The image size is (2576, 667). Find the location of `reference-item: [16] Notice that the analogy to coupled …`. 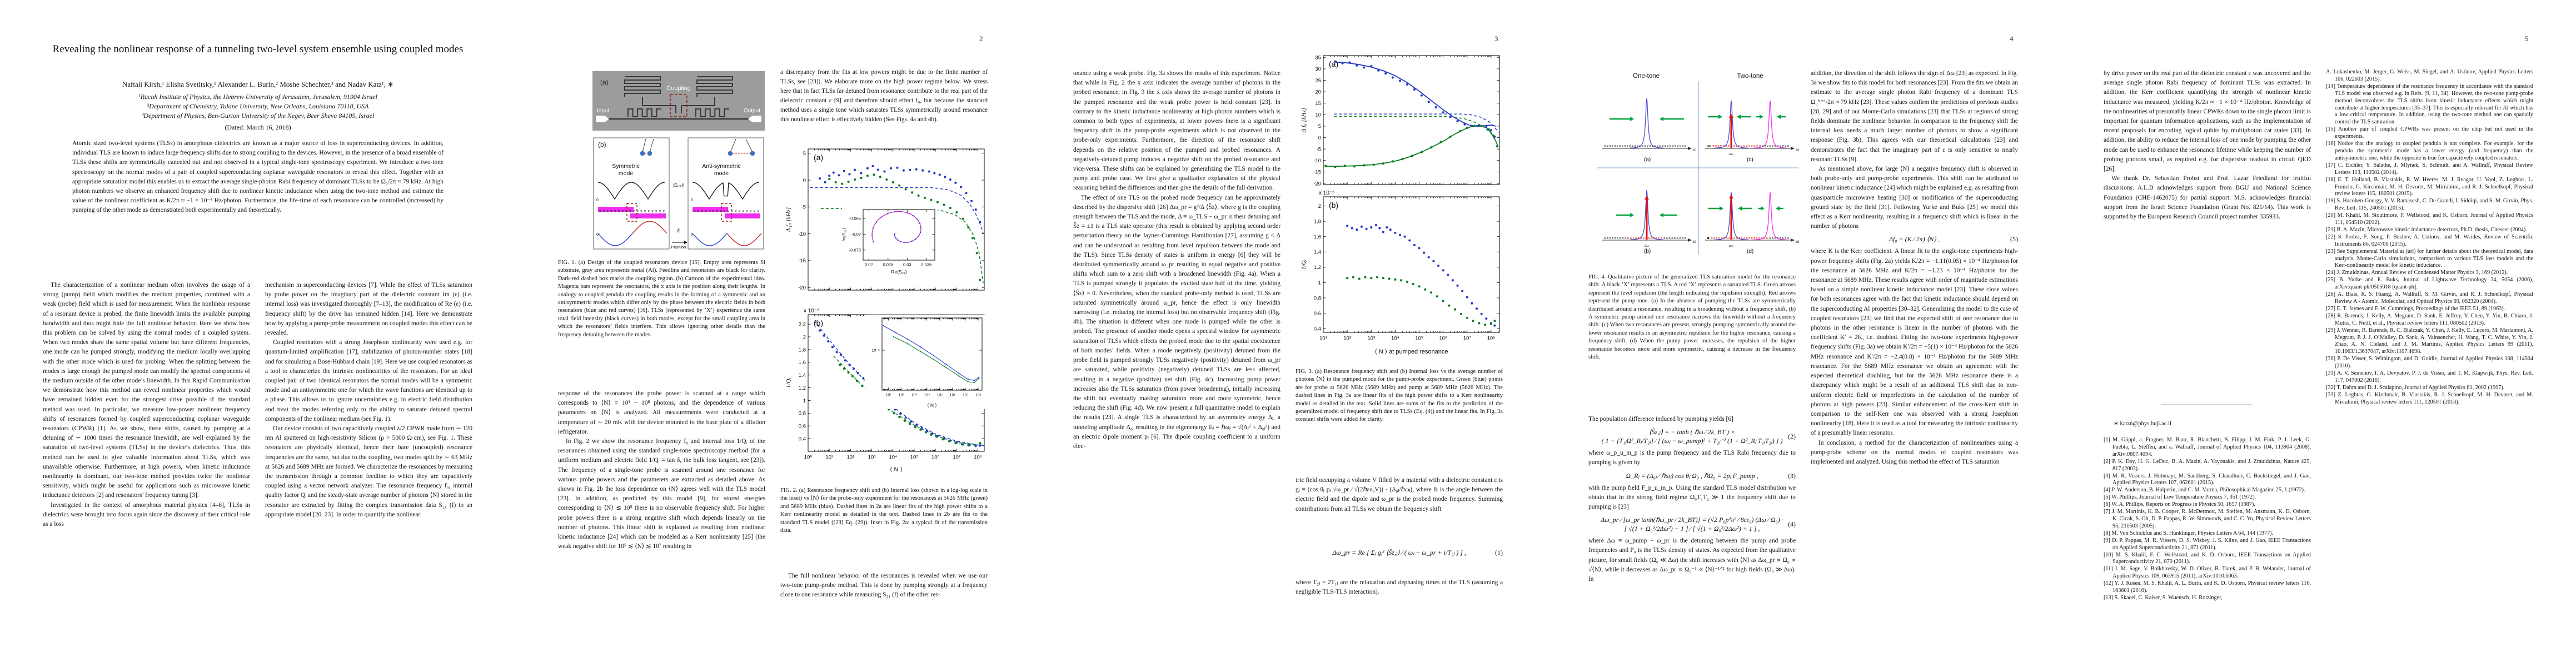

reference-item: [16] Notice that the analogy to coupled … is located at coordinates (2429, 151).